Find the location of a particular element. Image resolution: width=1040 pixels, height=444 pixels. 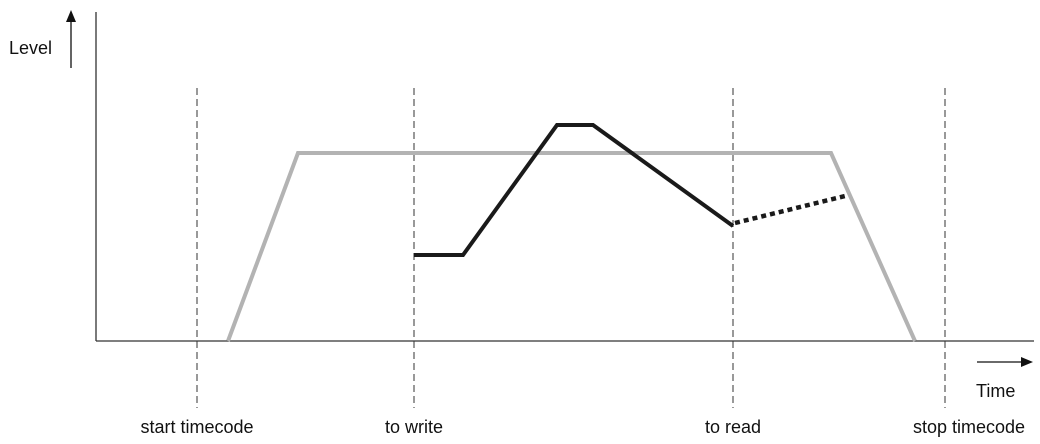

time-arrow-head is located at coordinates (1027, 362).